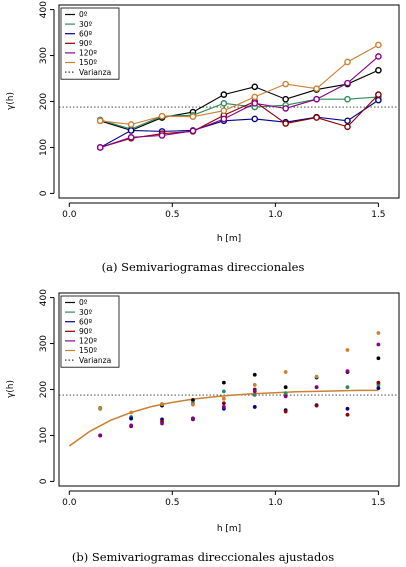 This screenshot has height=567, width=406. Describe the element at coordinates (239, 401) in the screenshot. I see `series-30-group` at that location.